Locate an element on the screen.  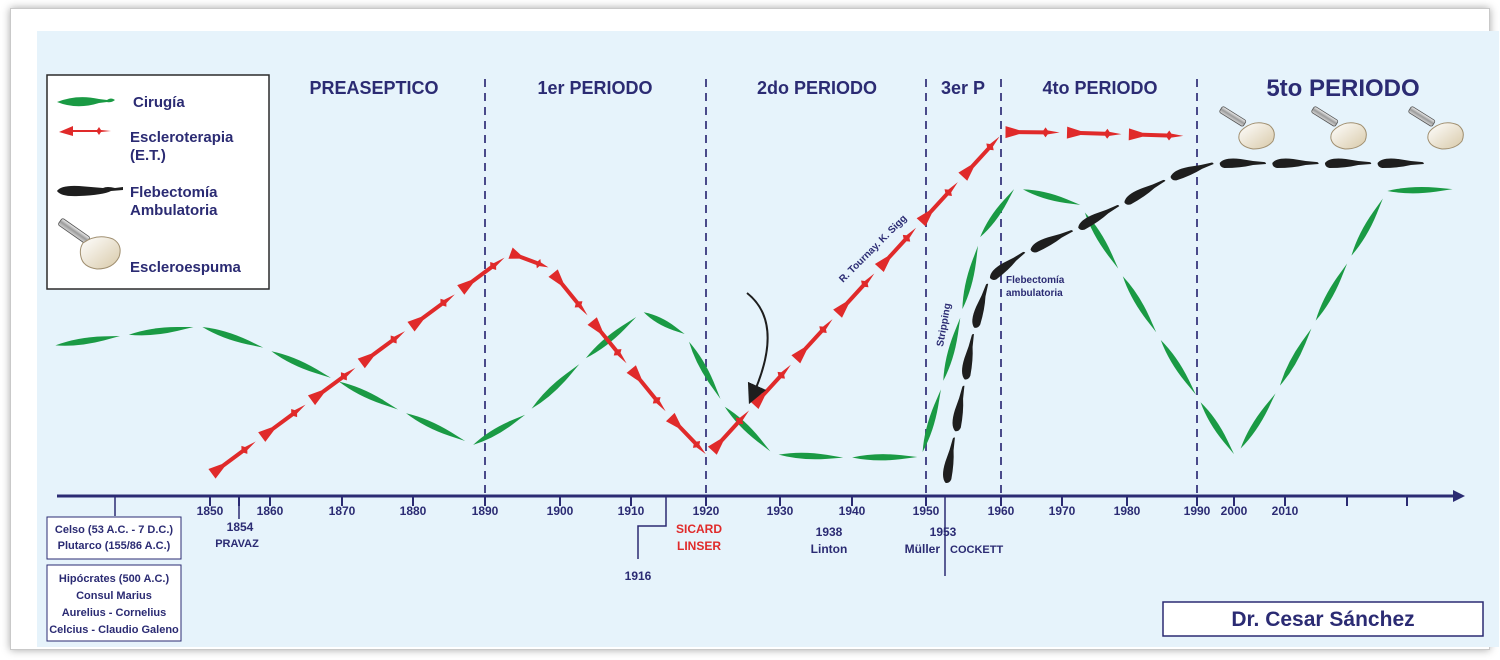
axis-year-label: 1980 is located at coordinates (1127, 511).